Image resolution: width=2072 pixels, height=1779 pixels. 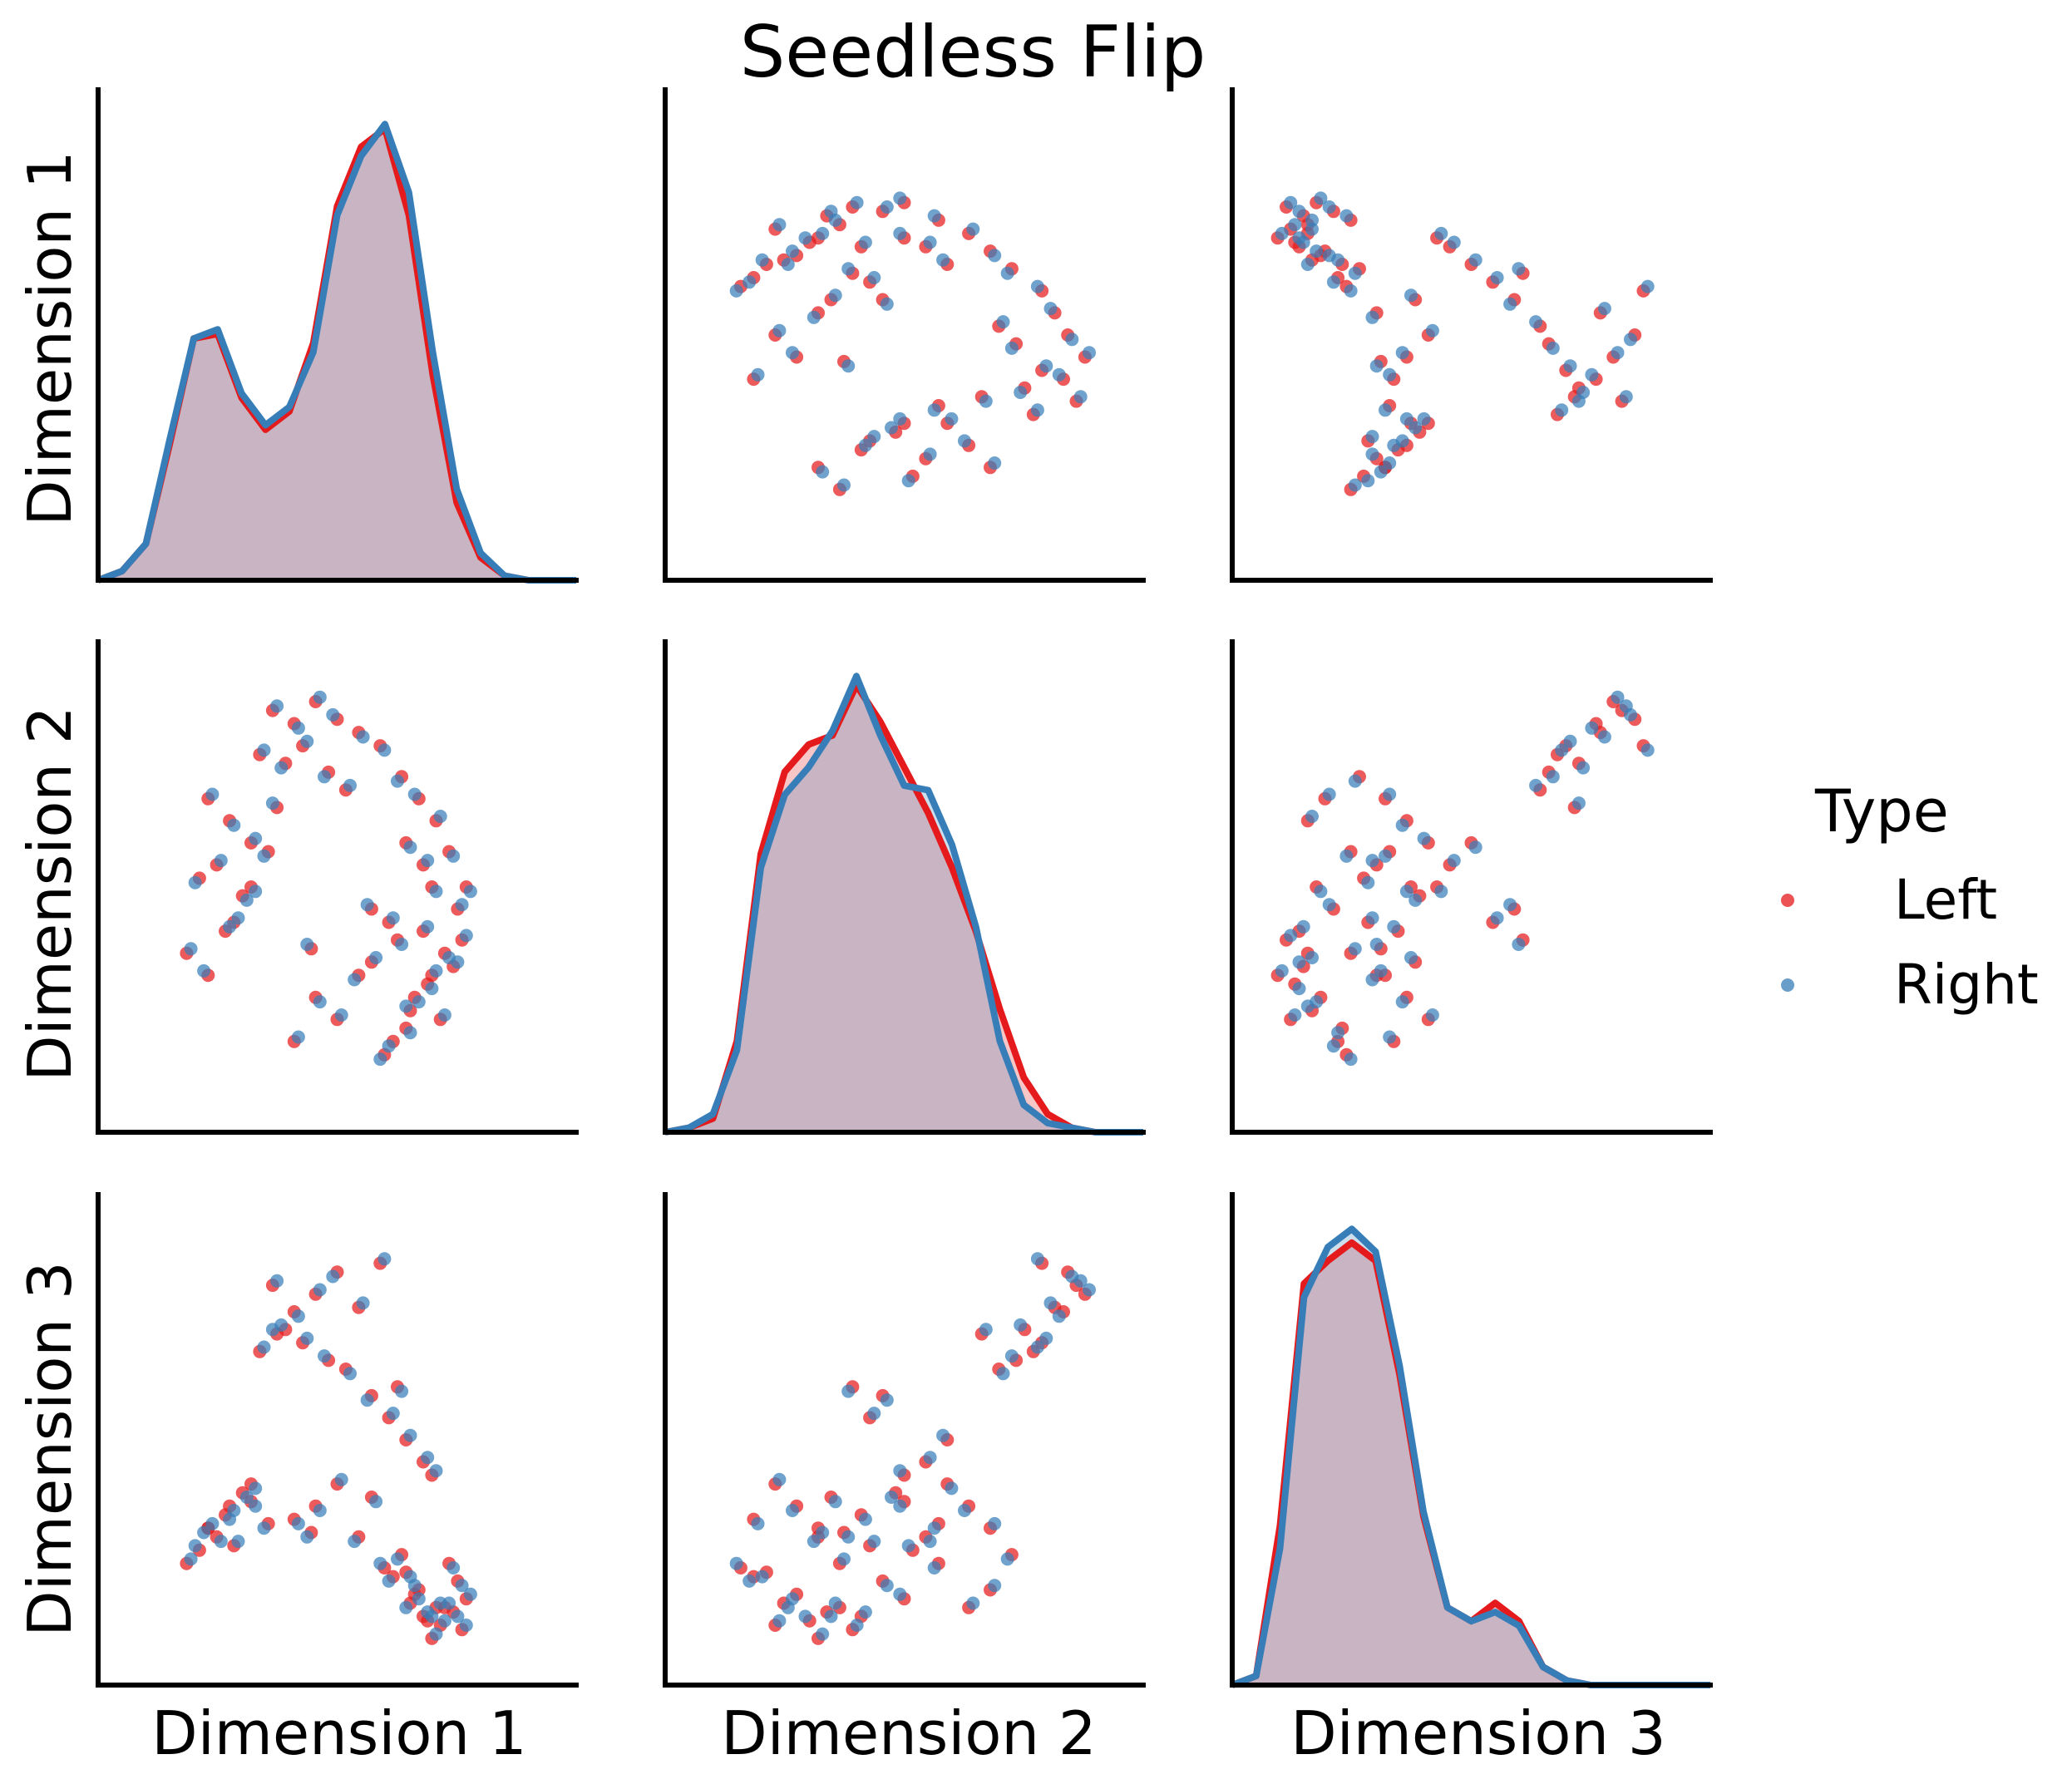 What do you see at coordinates (50, 1448) in the screenshot?
I see `y-axis-label-dimension-3: Dimension 3` at bounding box center [50, 1448].